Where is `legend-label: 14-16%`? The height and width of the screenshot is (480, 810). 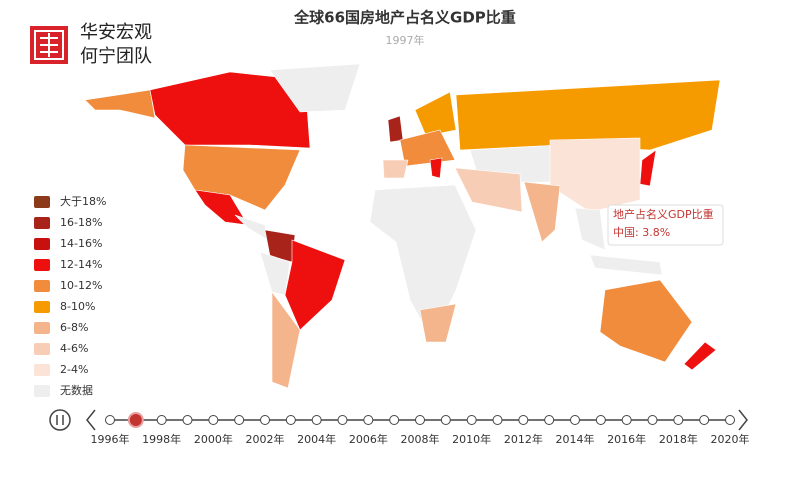
legend-label: 14-16% is located at coordinates (81, 243).